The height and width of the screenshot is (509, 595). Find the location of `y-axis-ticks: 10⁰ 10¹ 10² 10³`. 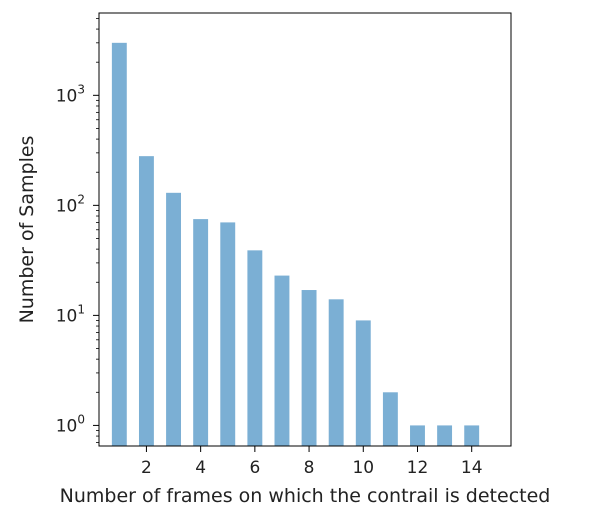

y-axis-ticks: 10⁰ 10¹ 10² 10³ is located at coordinates (77, 259).